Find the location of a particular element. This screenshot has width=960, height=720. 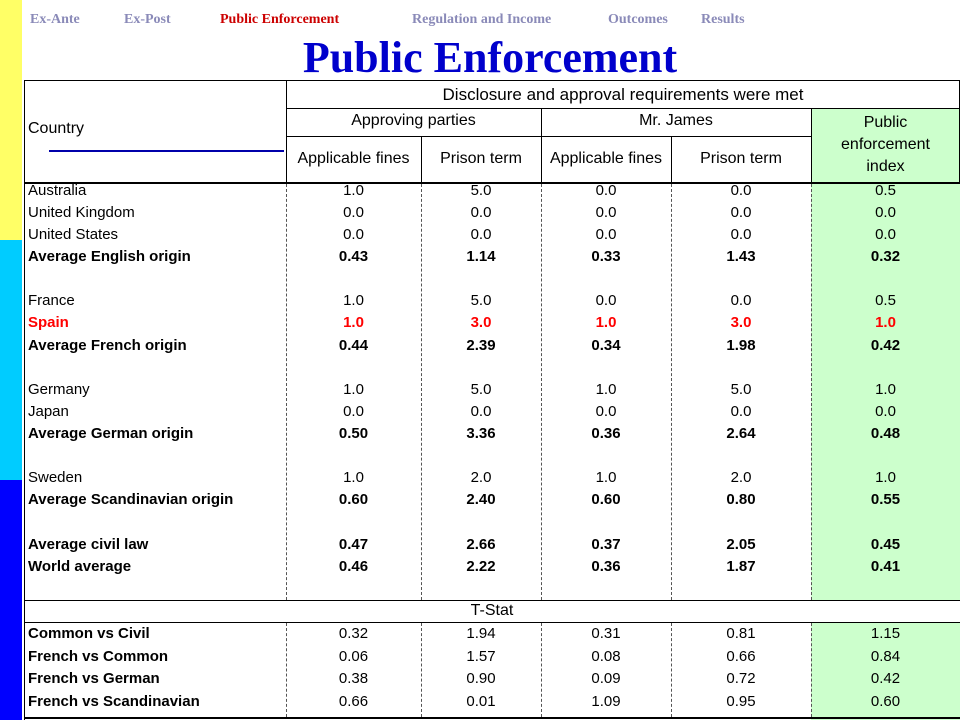

value-cell: 2.66 is located at coordinates (481, 544).